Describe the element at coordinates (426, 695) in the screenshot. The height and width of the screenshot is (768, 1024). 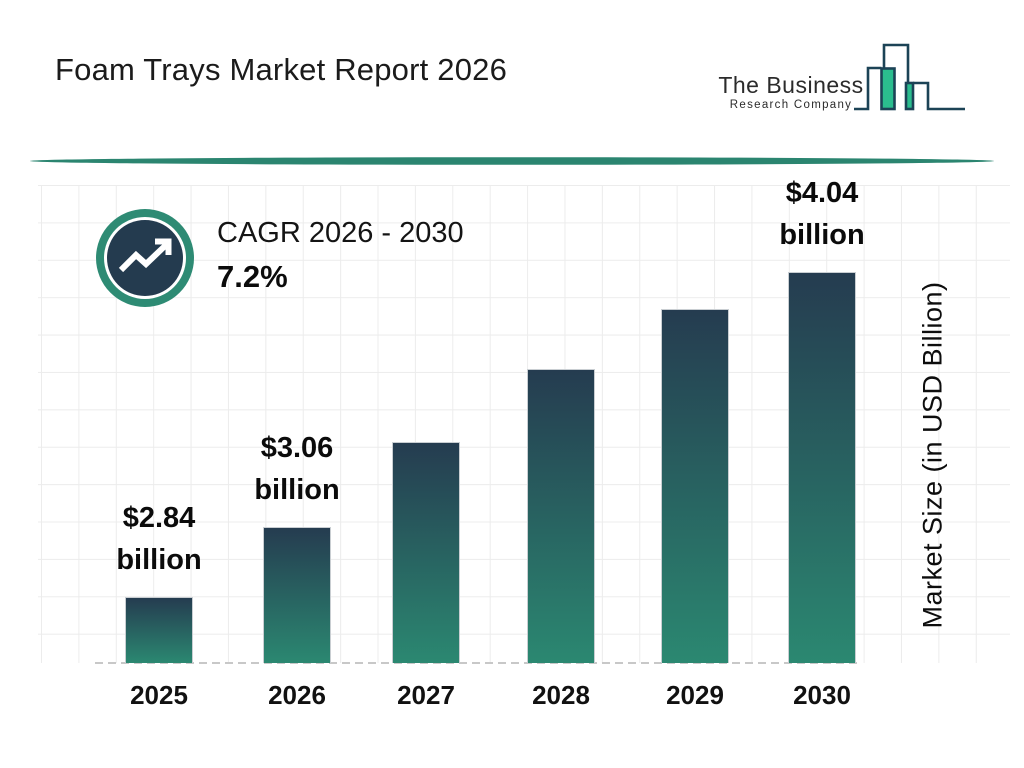
I see `x-axis-label-2027: 2027` at that location.